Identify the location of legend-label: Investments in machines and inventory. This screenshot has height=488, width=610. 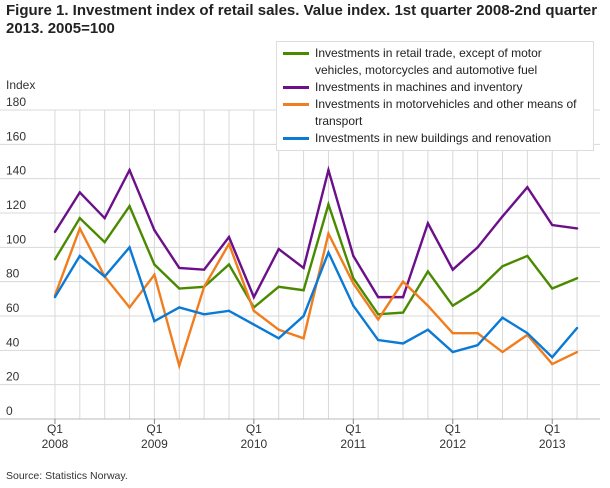
(419, 87).